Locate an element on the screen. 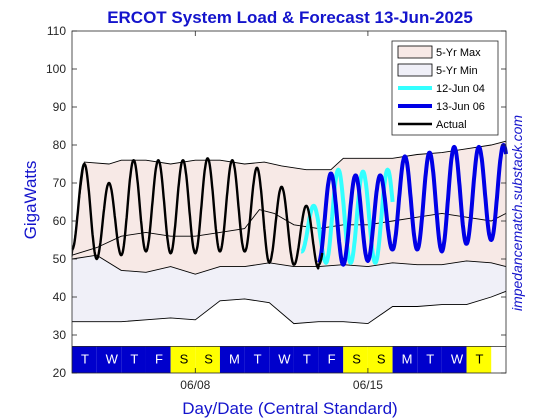 The height and width of the screenshot is (420, 560). x-axis-label: Day/Date (Central Standard) is located at coordinates (289, 408).